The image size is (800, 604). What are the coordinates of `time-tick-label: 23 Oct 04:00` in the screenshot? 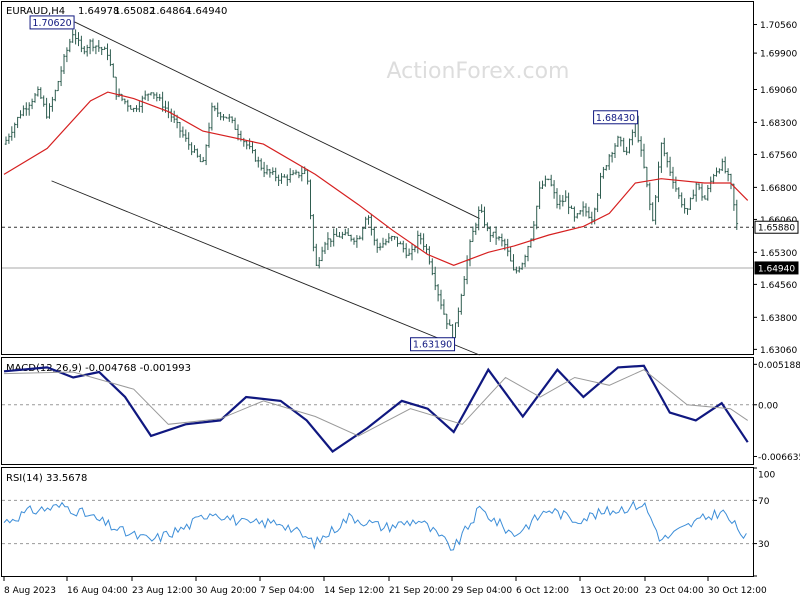 It's located at (674, 591).